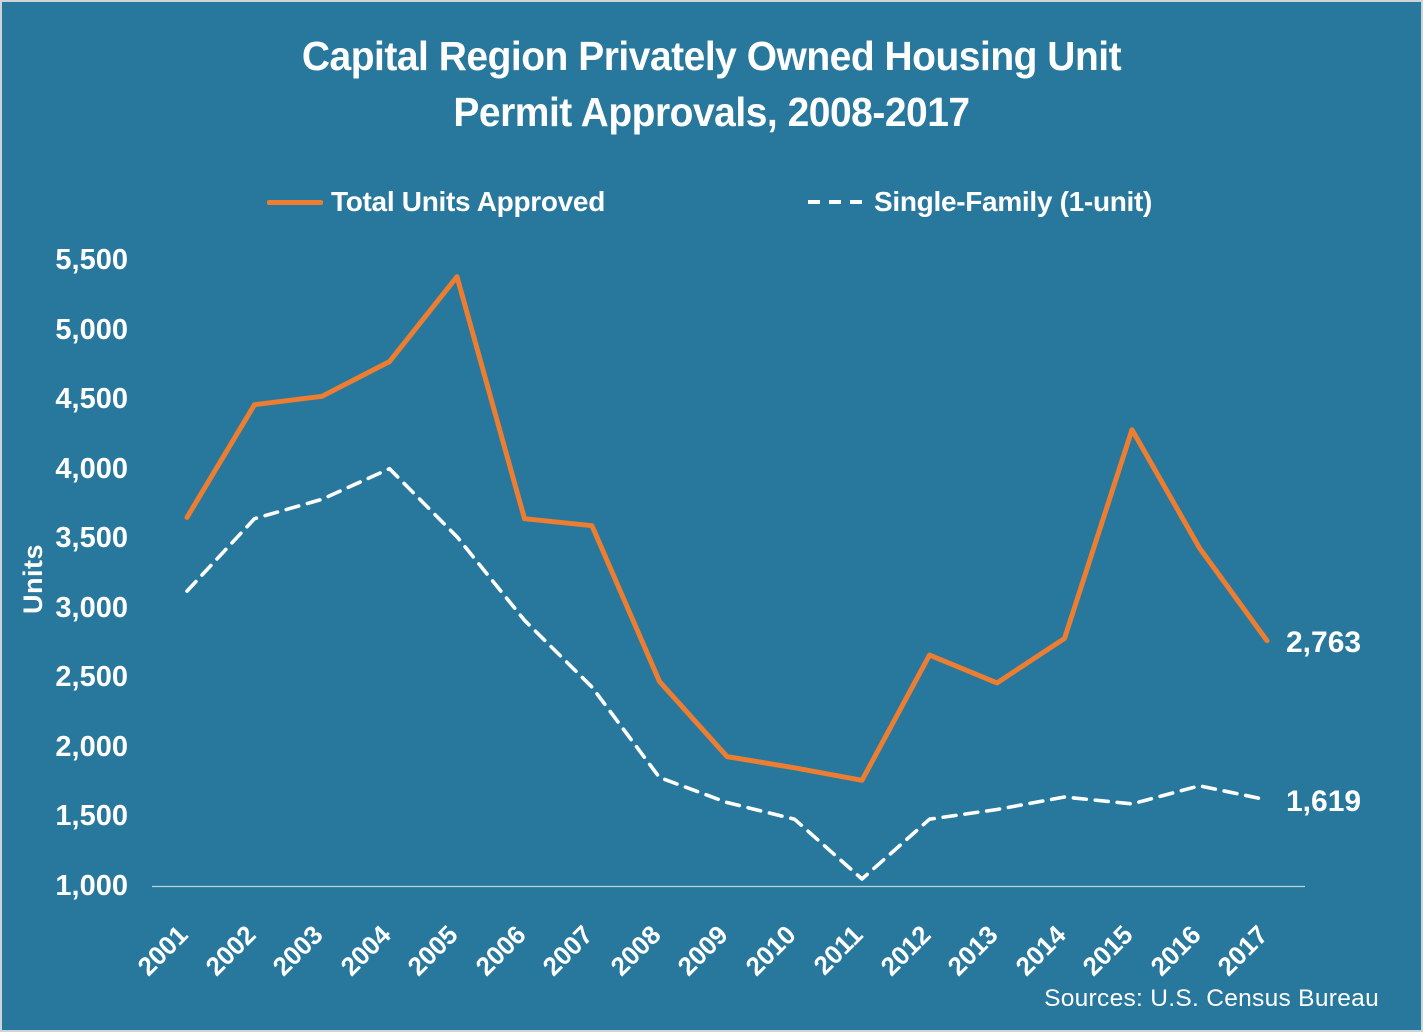 This screenshot has height=1034, width=1423. I want to click on y-axis-tick-label: 2,500, so click(91, 677).